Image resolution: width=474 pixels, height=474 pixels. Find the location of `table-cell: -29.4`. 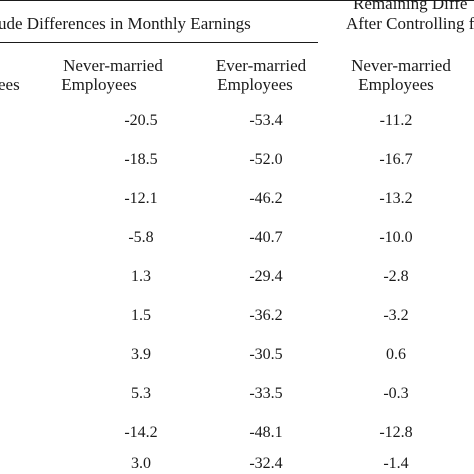

table-cell: -29.4 is located at coordinates (266, 276).